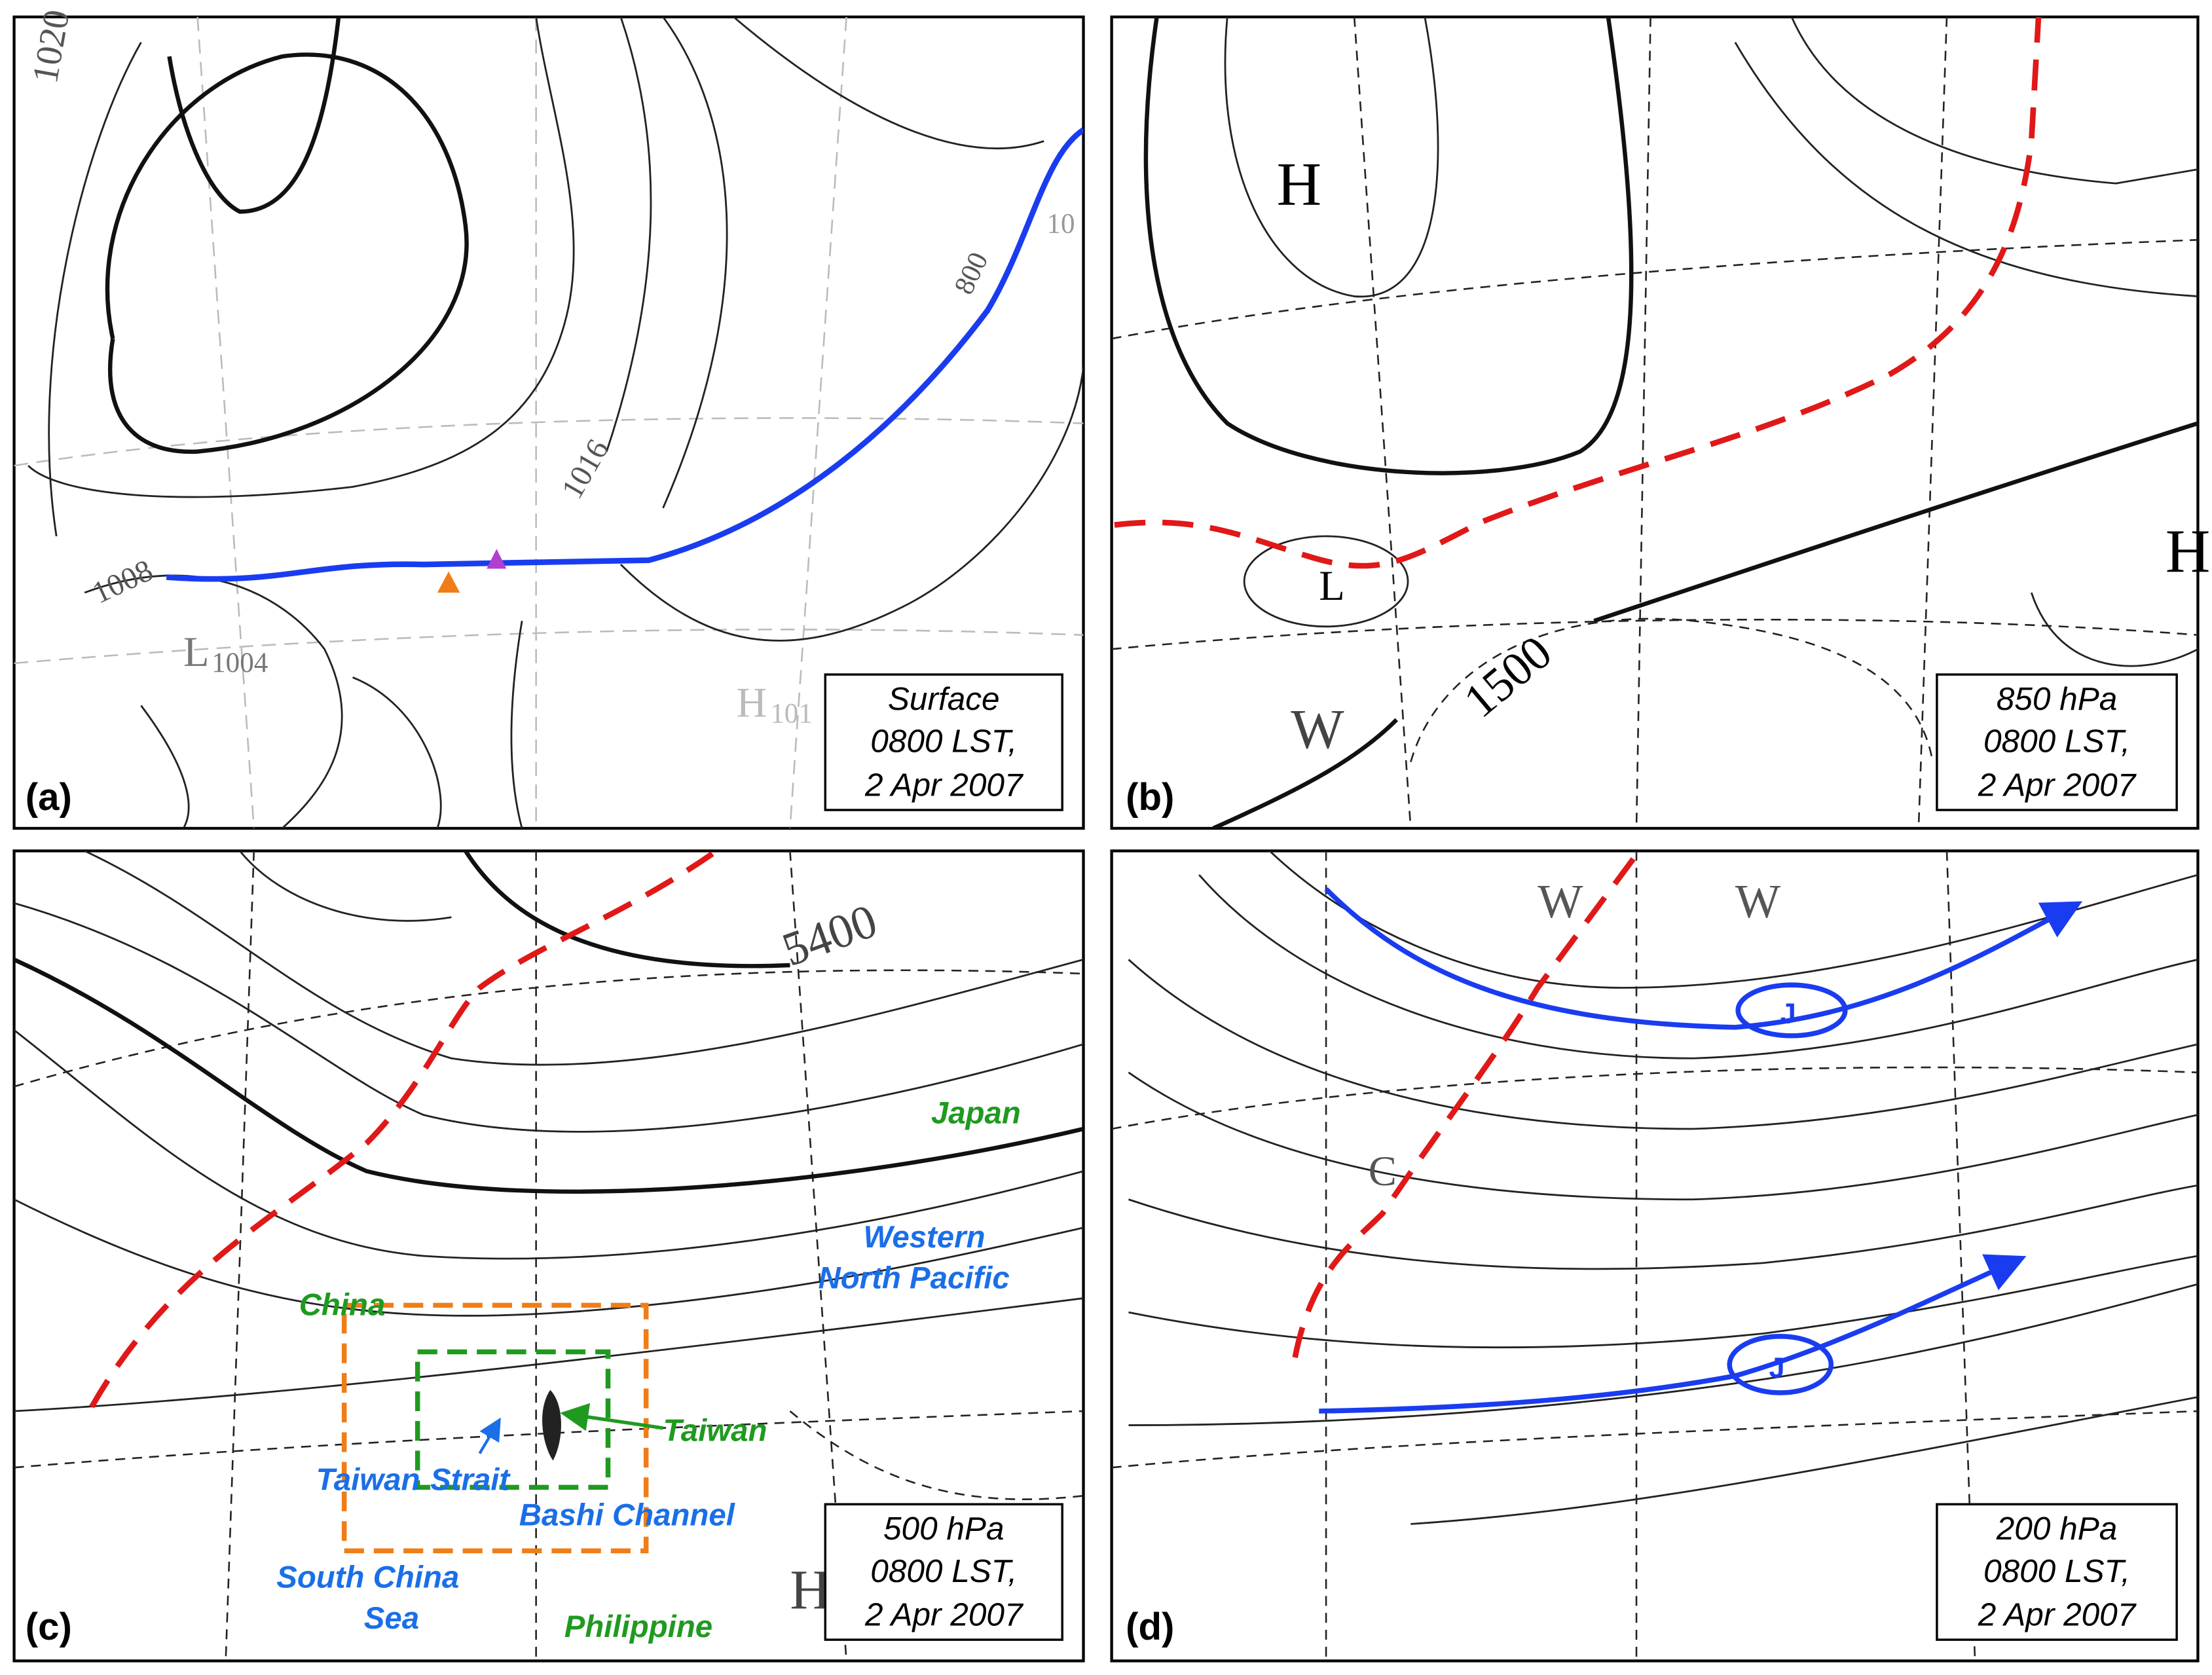  I want to click on region-label: Bashi Channel, so click(627, 1515).